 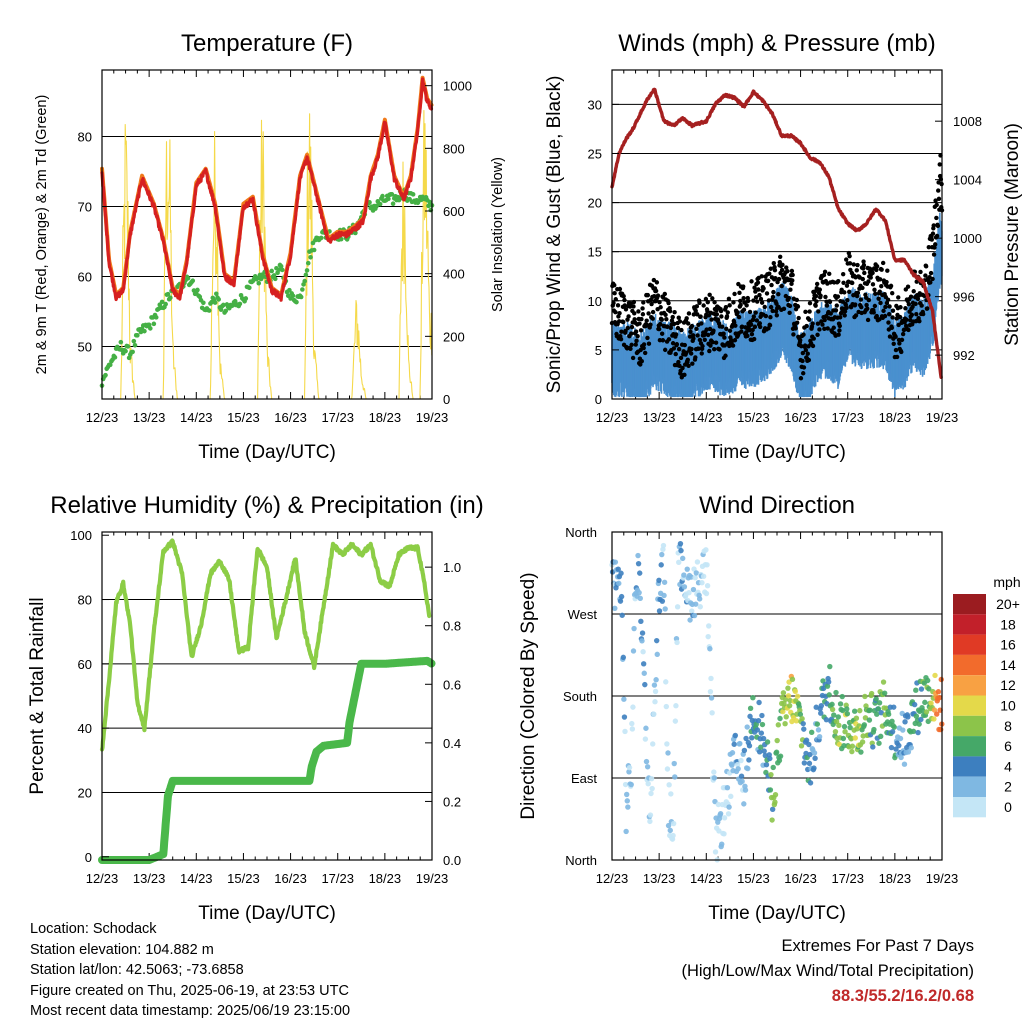 What do you see at coordinates (595, 153) in the screenshot?
I see `winds-ytick-label: 25` at bounding box center [595, 153].